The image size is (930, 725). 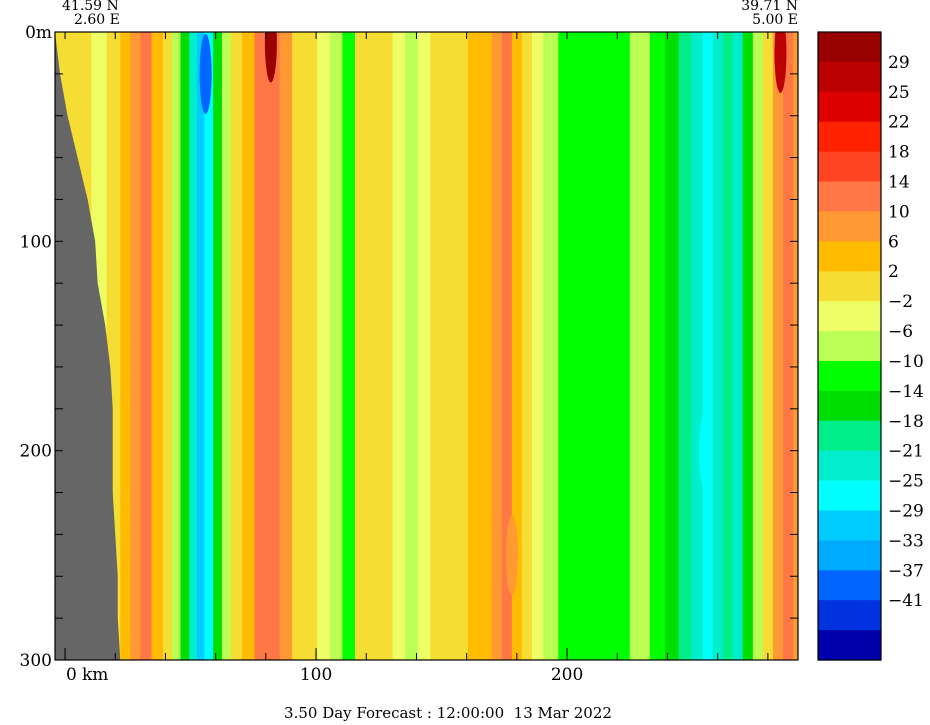 What do you see at coordinates (36, 661) in the screenshot?
I see `y-tick-label: 300` at bounding box center [36, 661].